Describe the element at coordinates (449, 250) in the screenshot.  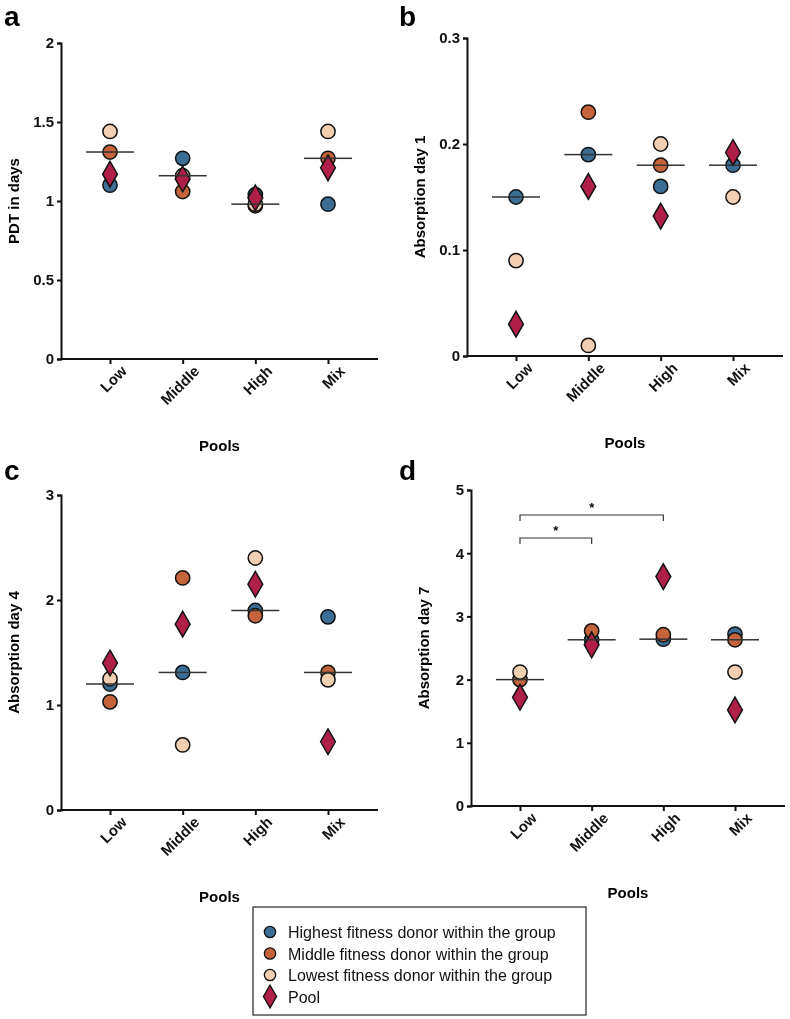
I see `y-tick-label: 0.1` at that location.